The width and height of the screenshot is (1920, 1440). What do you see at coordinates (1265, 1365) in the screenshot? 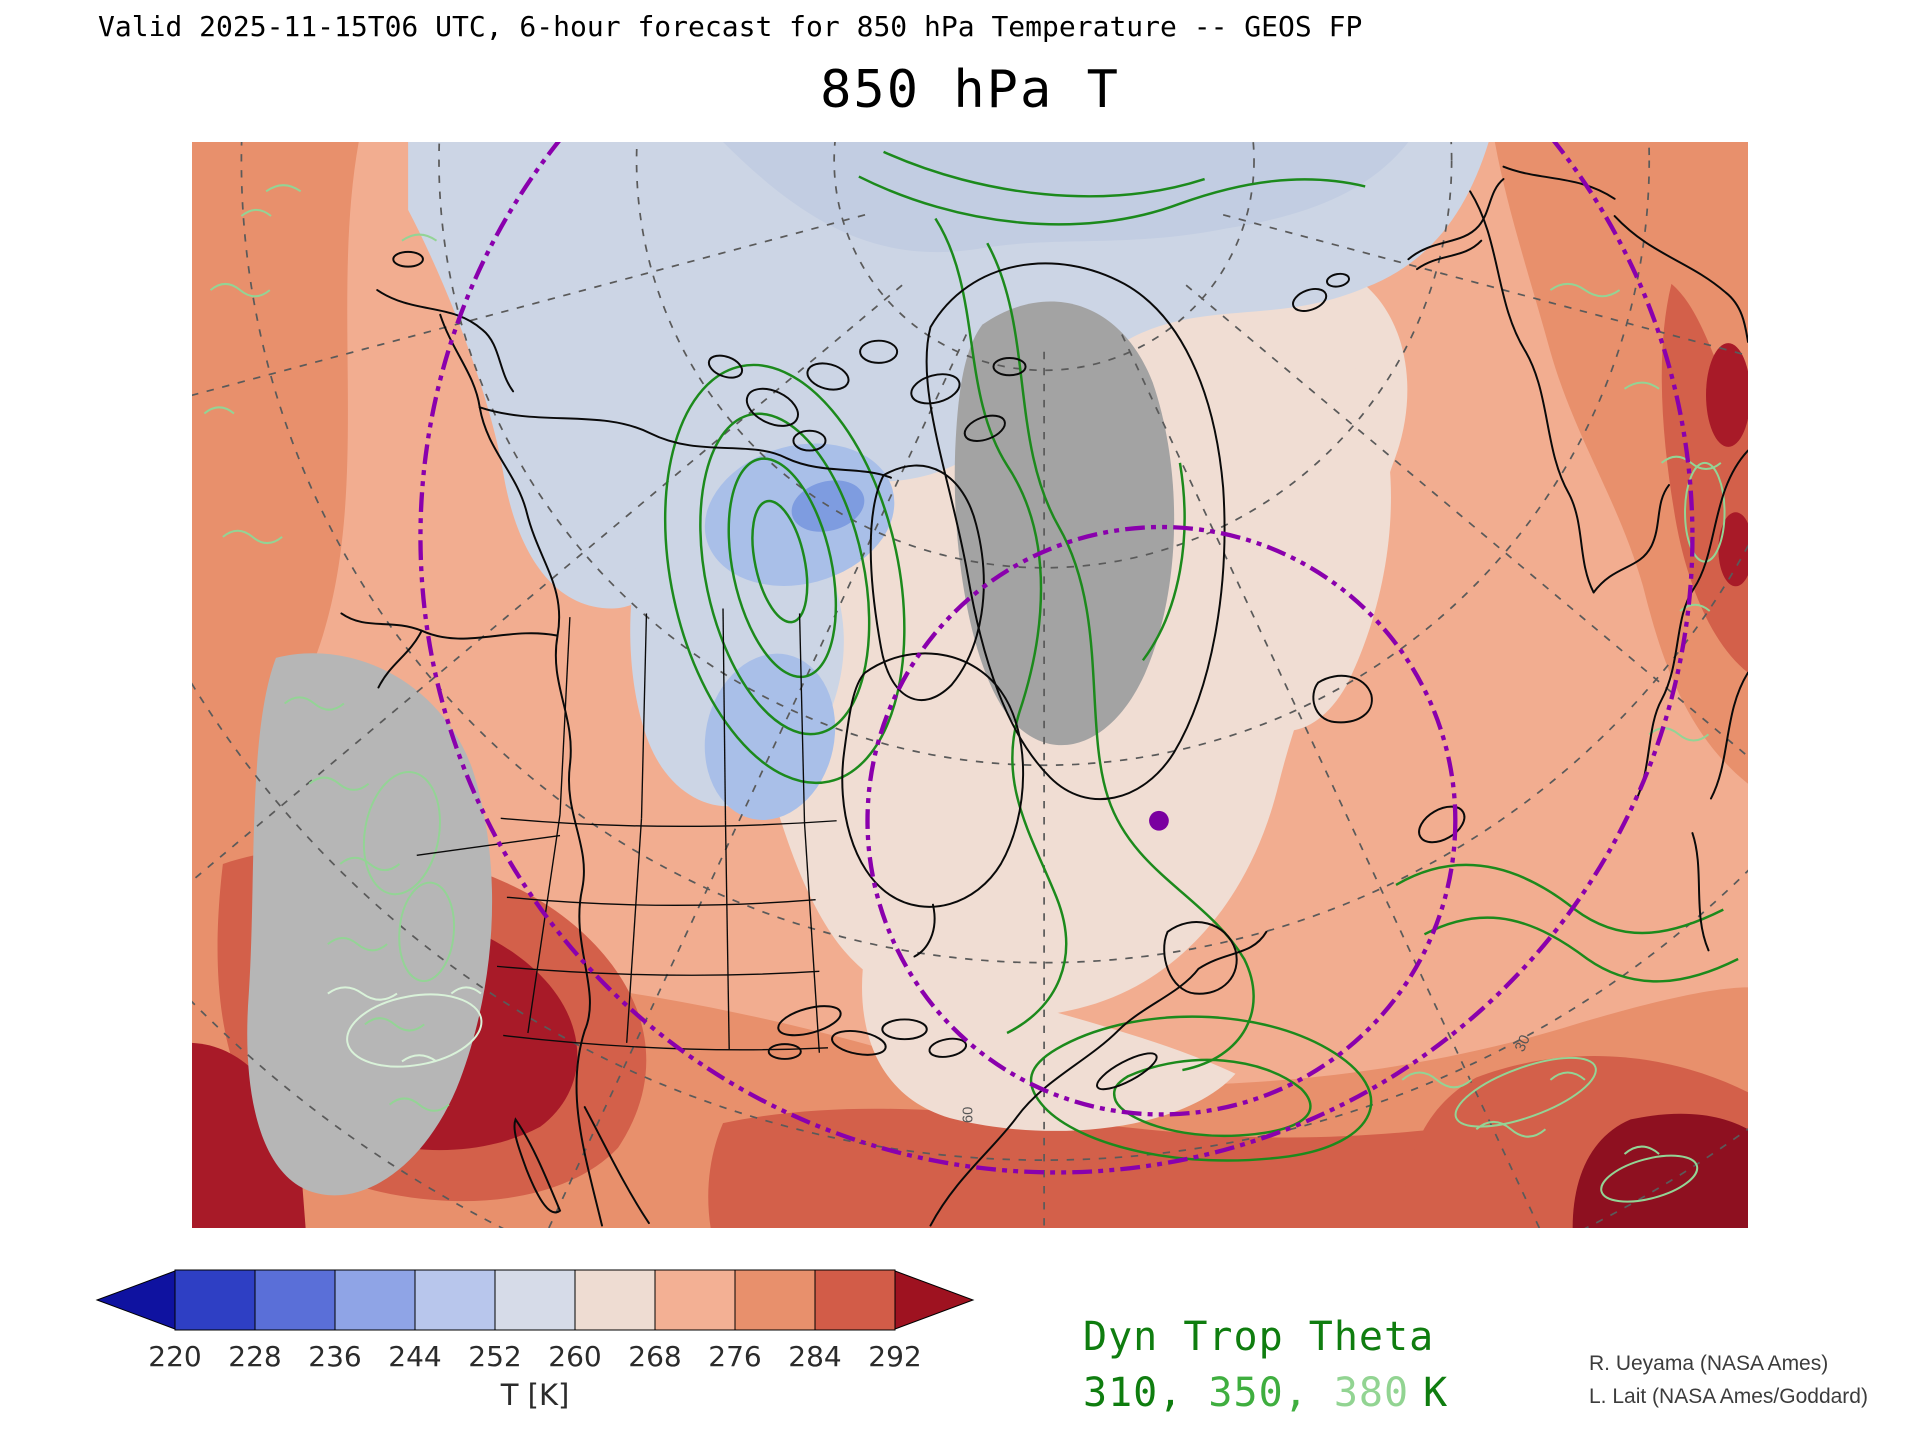
I see `trop-theta-legend: Dyn Trop Theta 310, 350, 380 K` at bounding box center [1265, 1365].